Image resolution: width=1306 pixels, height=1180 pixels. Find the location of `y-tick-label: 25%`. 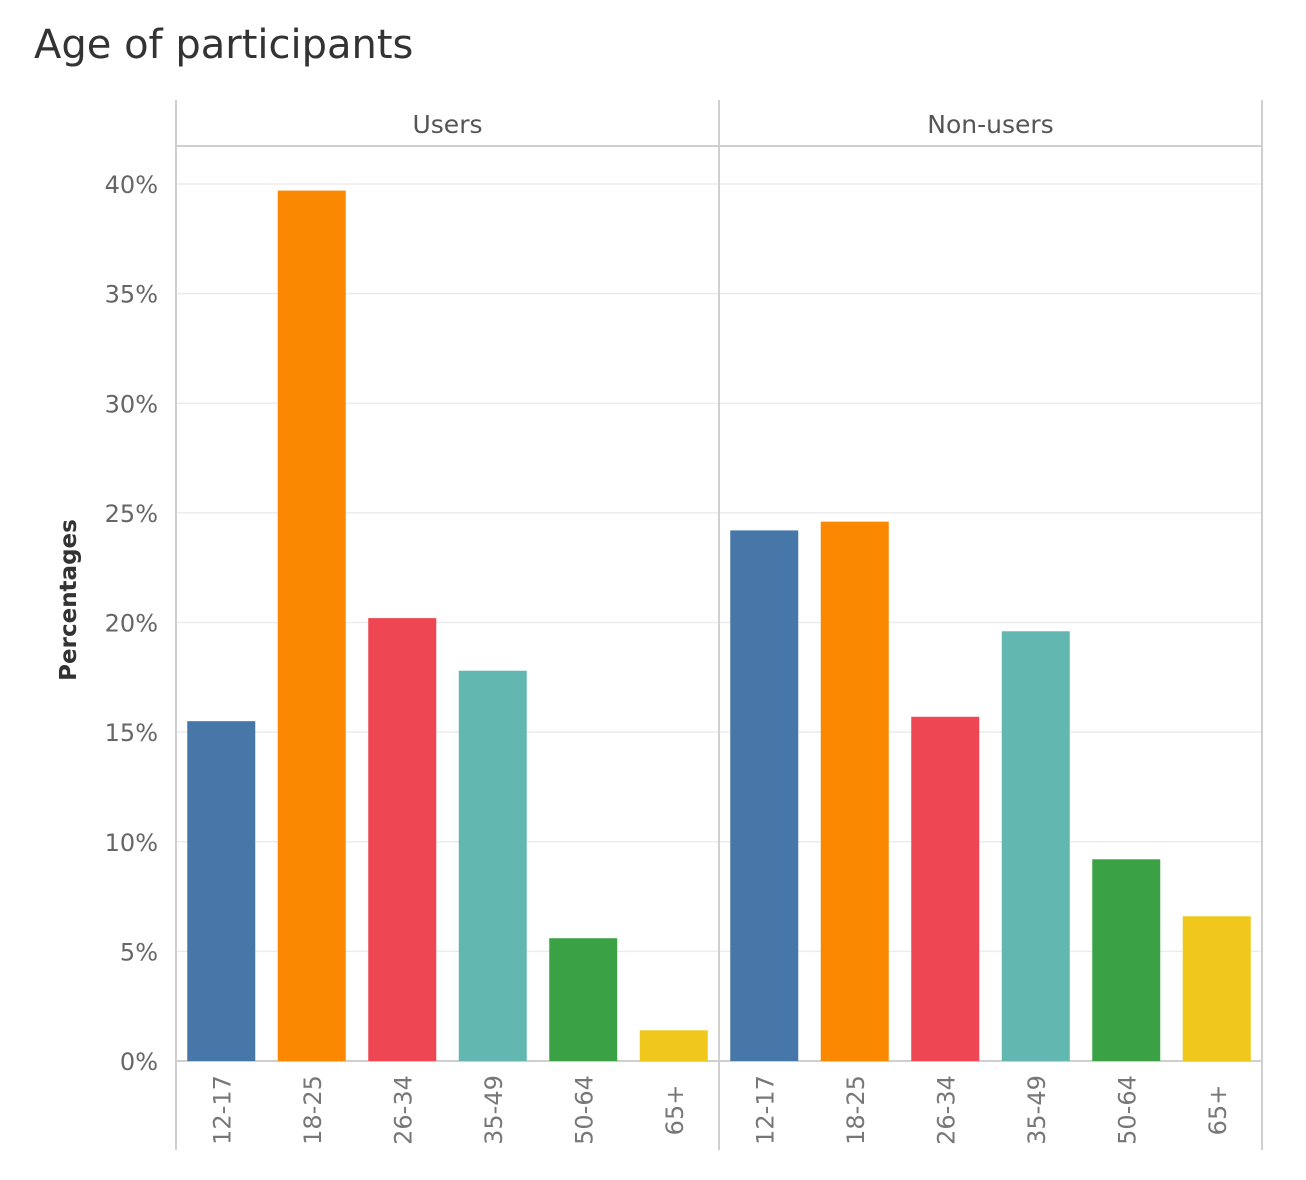

y-tick-label: 25% is located at coordinates (131, 514).